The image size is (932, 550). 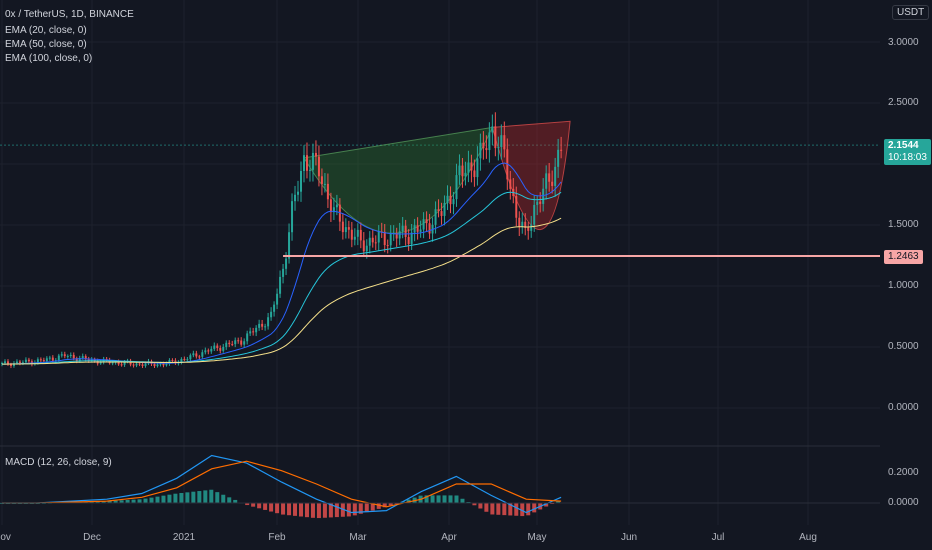 What do you see at coordinates (398, 180) in the screenshot?
I see `cup-shape` at bounding box center [398, 180].